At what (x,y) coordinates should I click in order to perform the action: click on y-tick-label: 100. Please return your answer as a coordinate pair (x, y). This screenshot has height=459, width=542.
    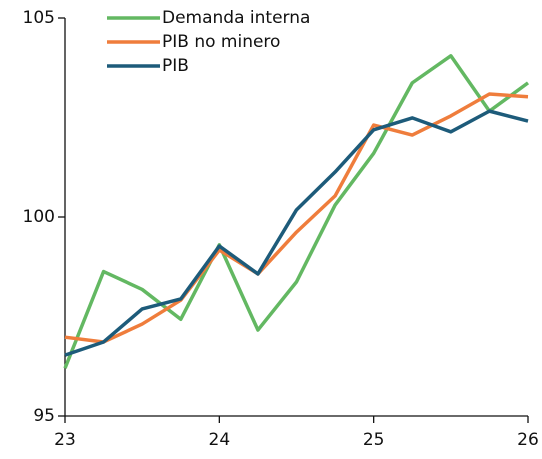
    Looking at the image, I should click on (39, 217).